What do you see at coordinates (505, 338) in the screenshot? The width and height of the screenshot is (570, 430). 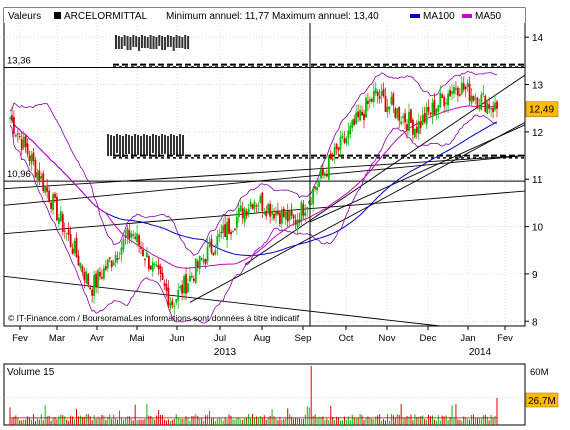 I see `x-tick-label: Fev` at bounding box center [505, 338].